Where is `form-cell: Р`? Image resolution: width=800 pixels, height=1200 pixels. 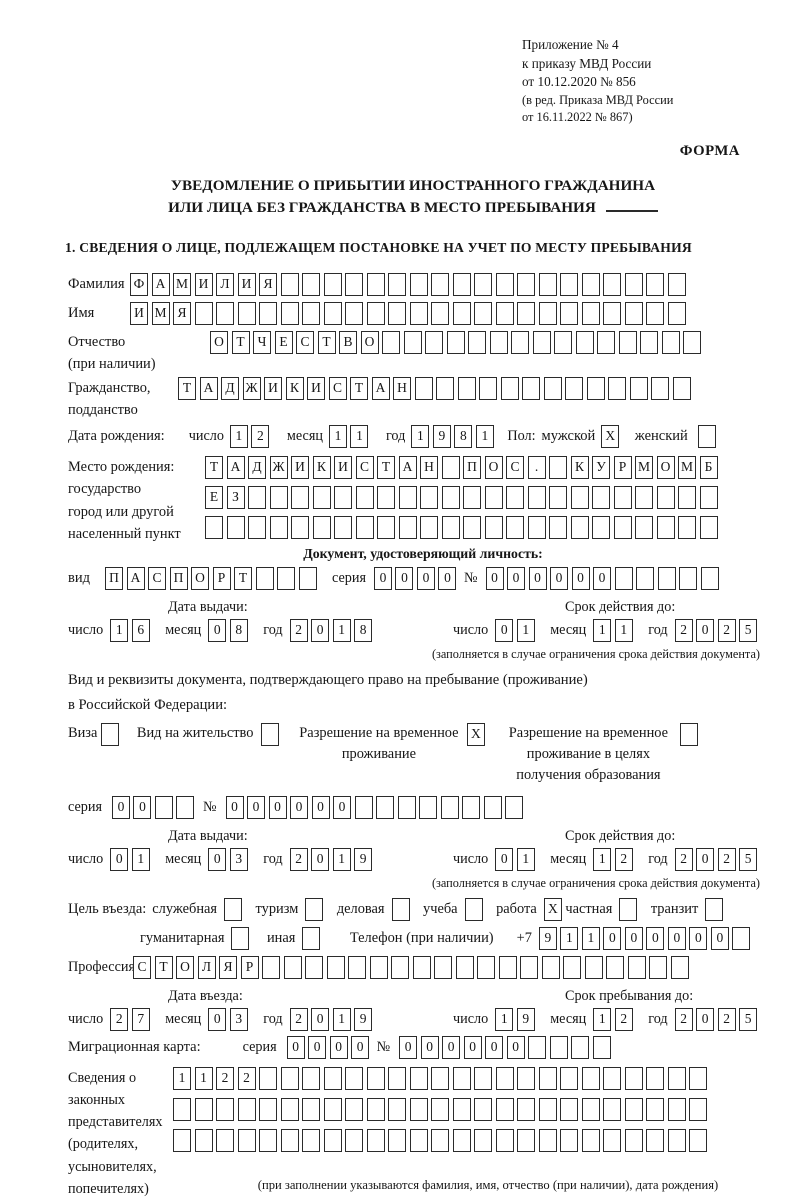
form-cell: Р is located at coordinates (221, 578).